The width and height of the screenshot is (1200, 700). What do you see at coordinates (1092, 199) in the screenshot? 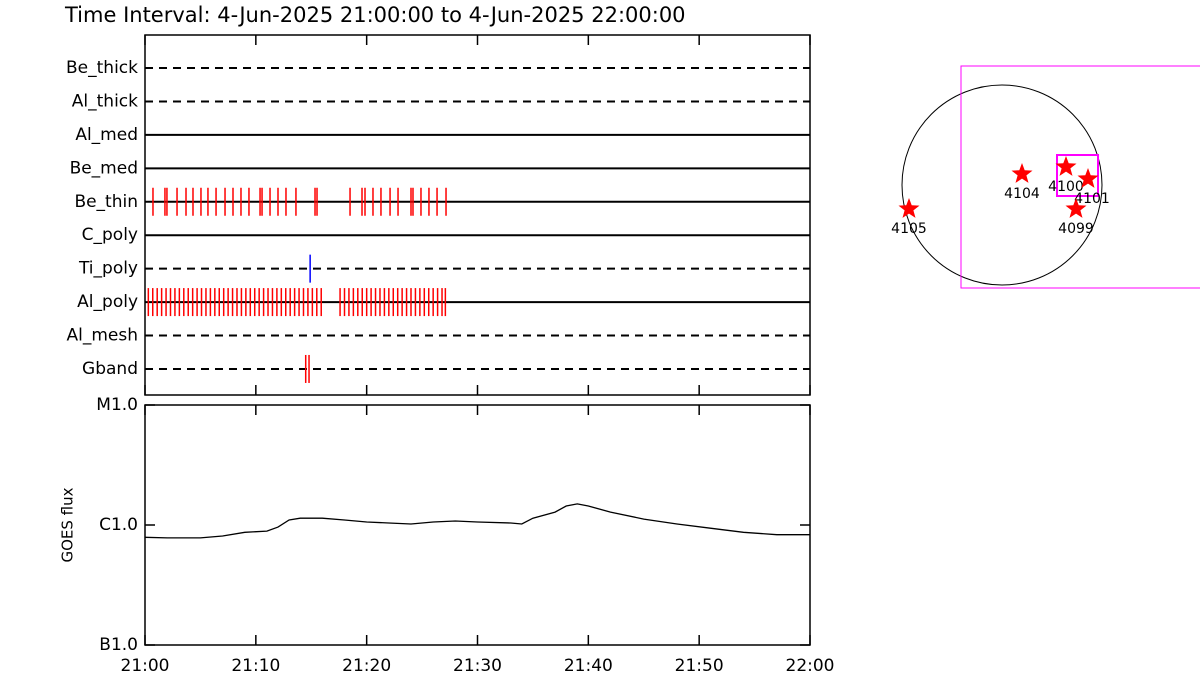
I see `region-label: 4101` at bounding box center [1092, 199].